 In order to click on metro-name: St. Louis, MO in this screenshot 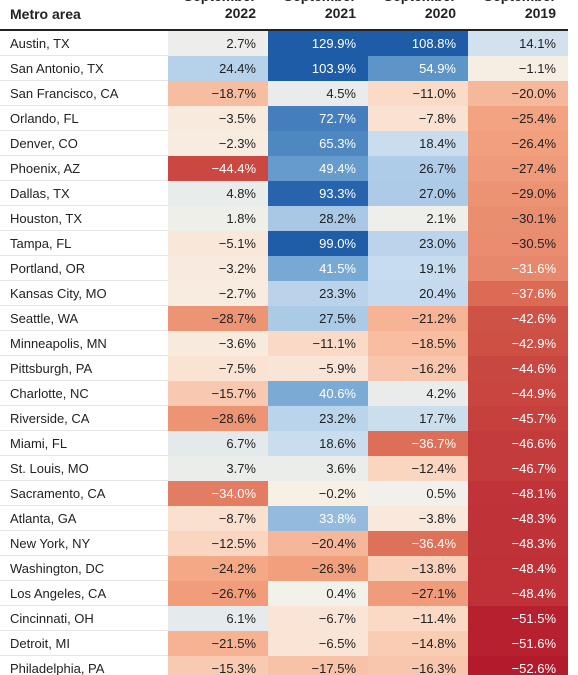, I will do `click(84, 468)`.